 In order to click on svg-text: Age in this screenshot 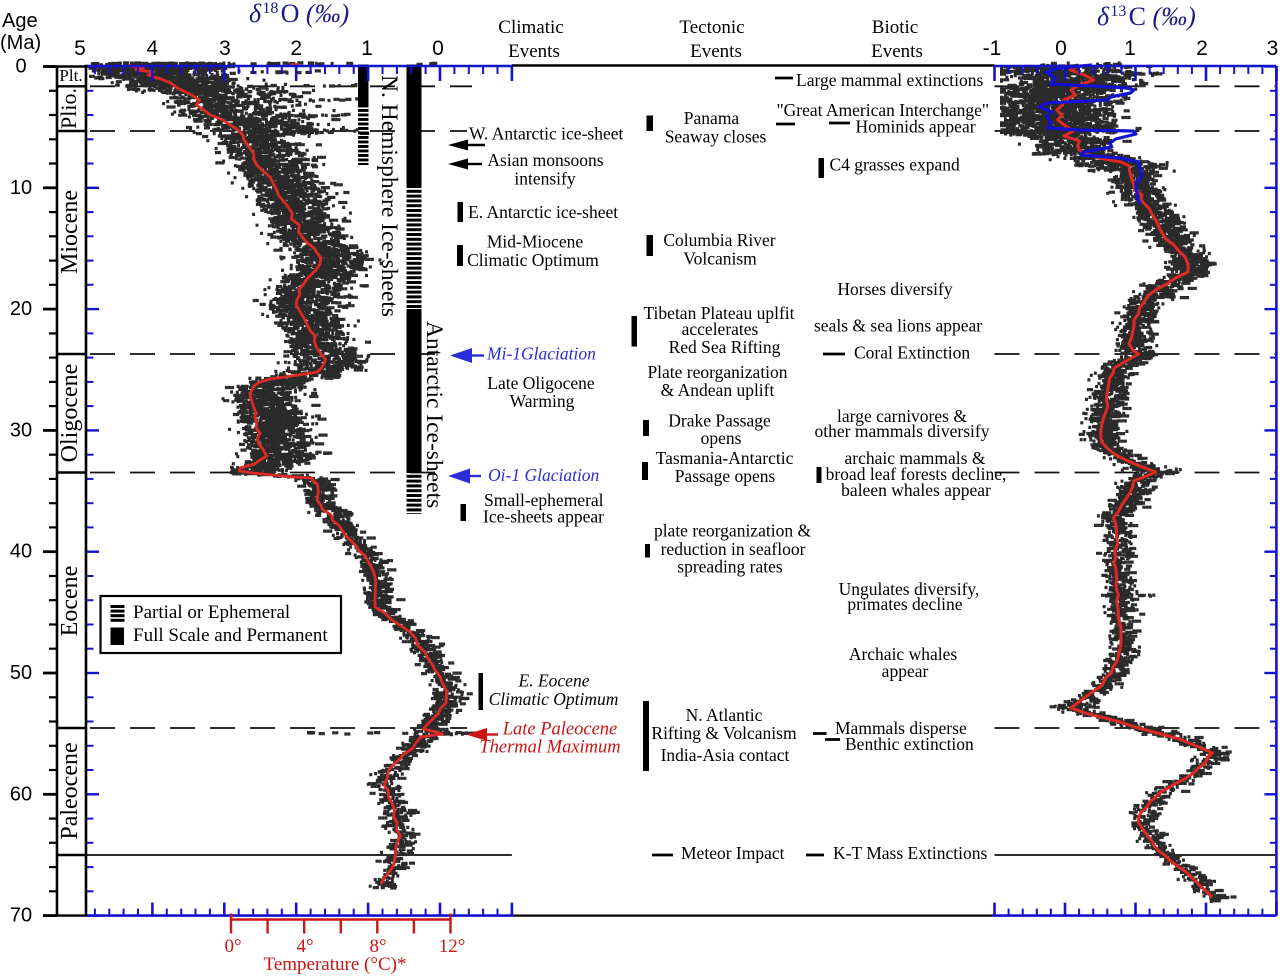, I will do `click(20, 21)`.